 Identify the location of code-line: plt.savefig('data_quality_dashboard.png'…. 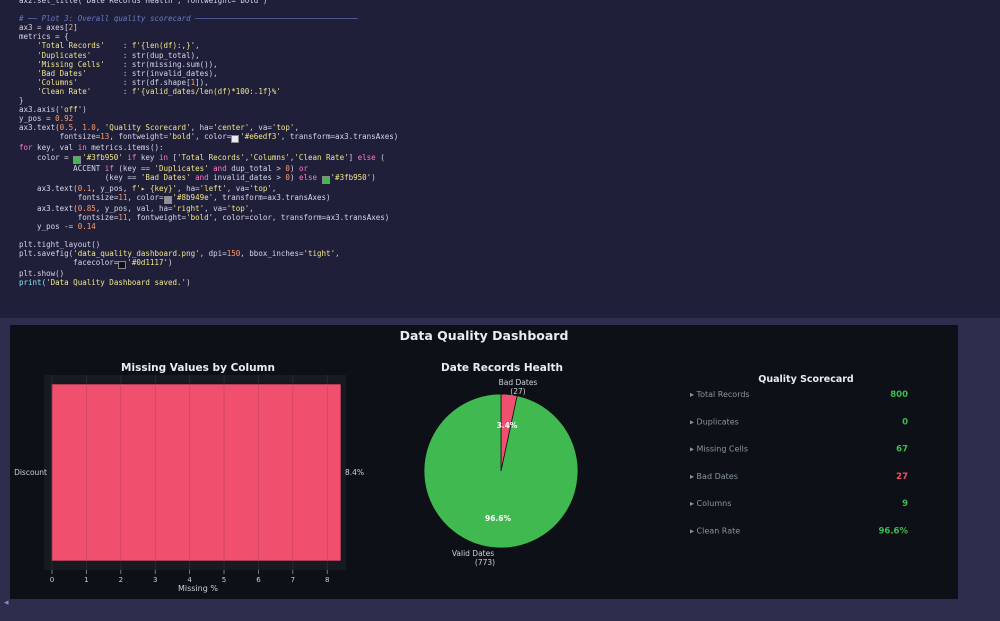
(509, 253).